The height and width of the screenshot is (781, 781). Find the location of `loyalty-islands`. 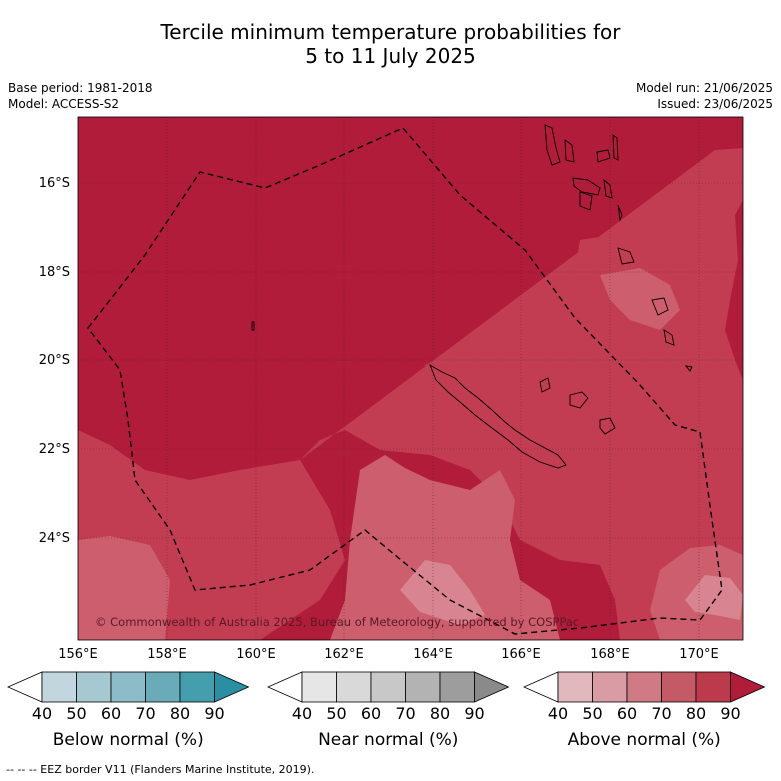

loyalty-islands is located at coordinates (577, 406).